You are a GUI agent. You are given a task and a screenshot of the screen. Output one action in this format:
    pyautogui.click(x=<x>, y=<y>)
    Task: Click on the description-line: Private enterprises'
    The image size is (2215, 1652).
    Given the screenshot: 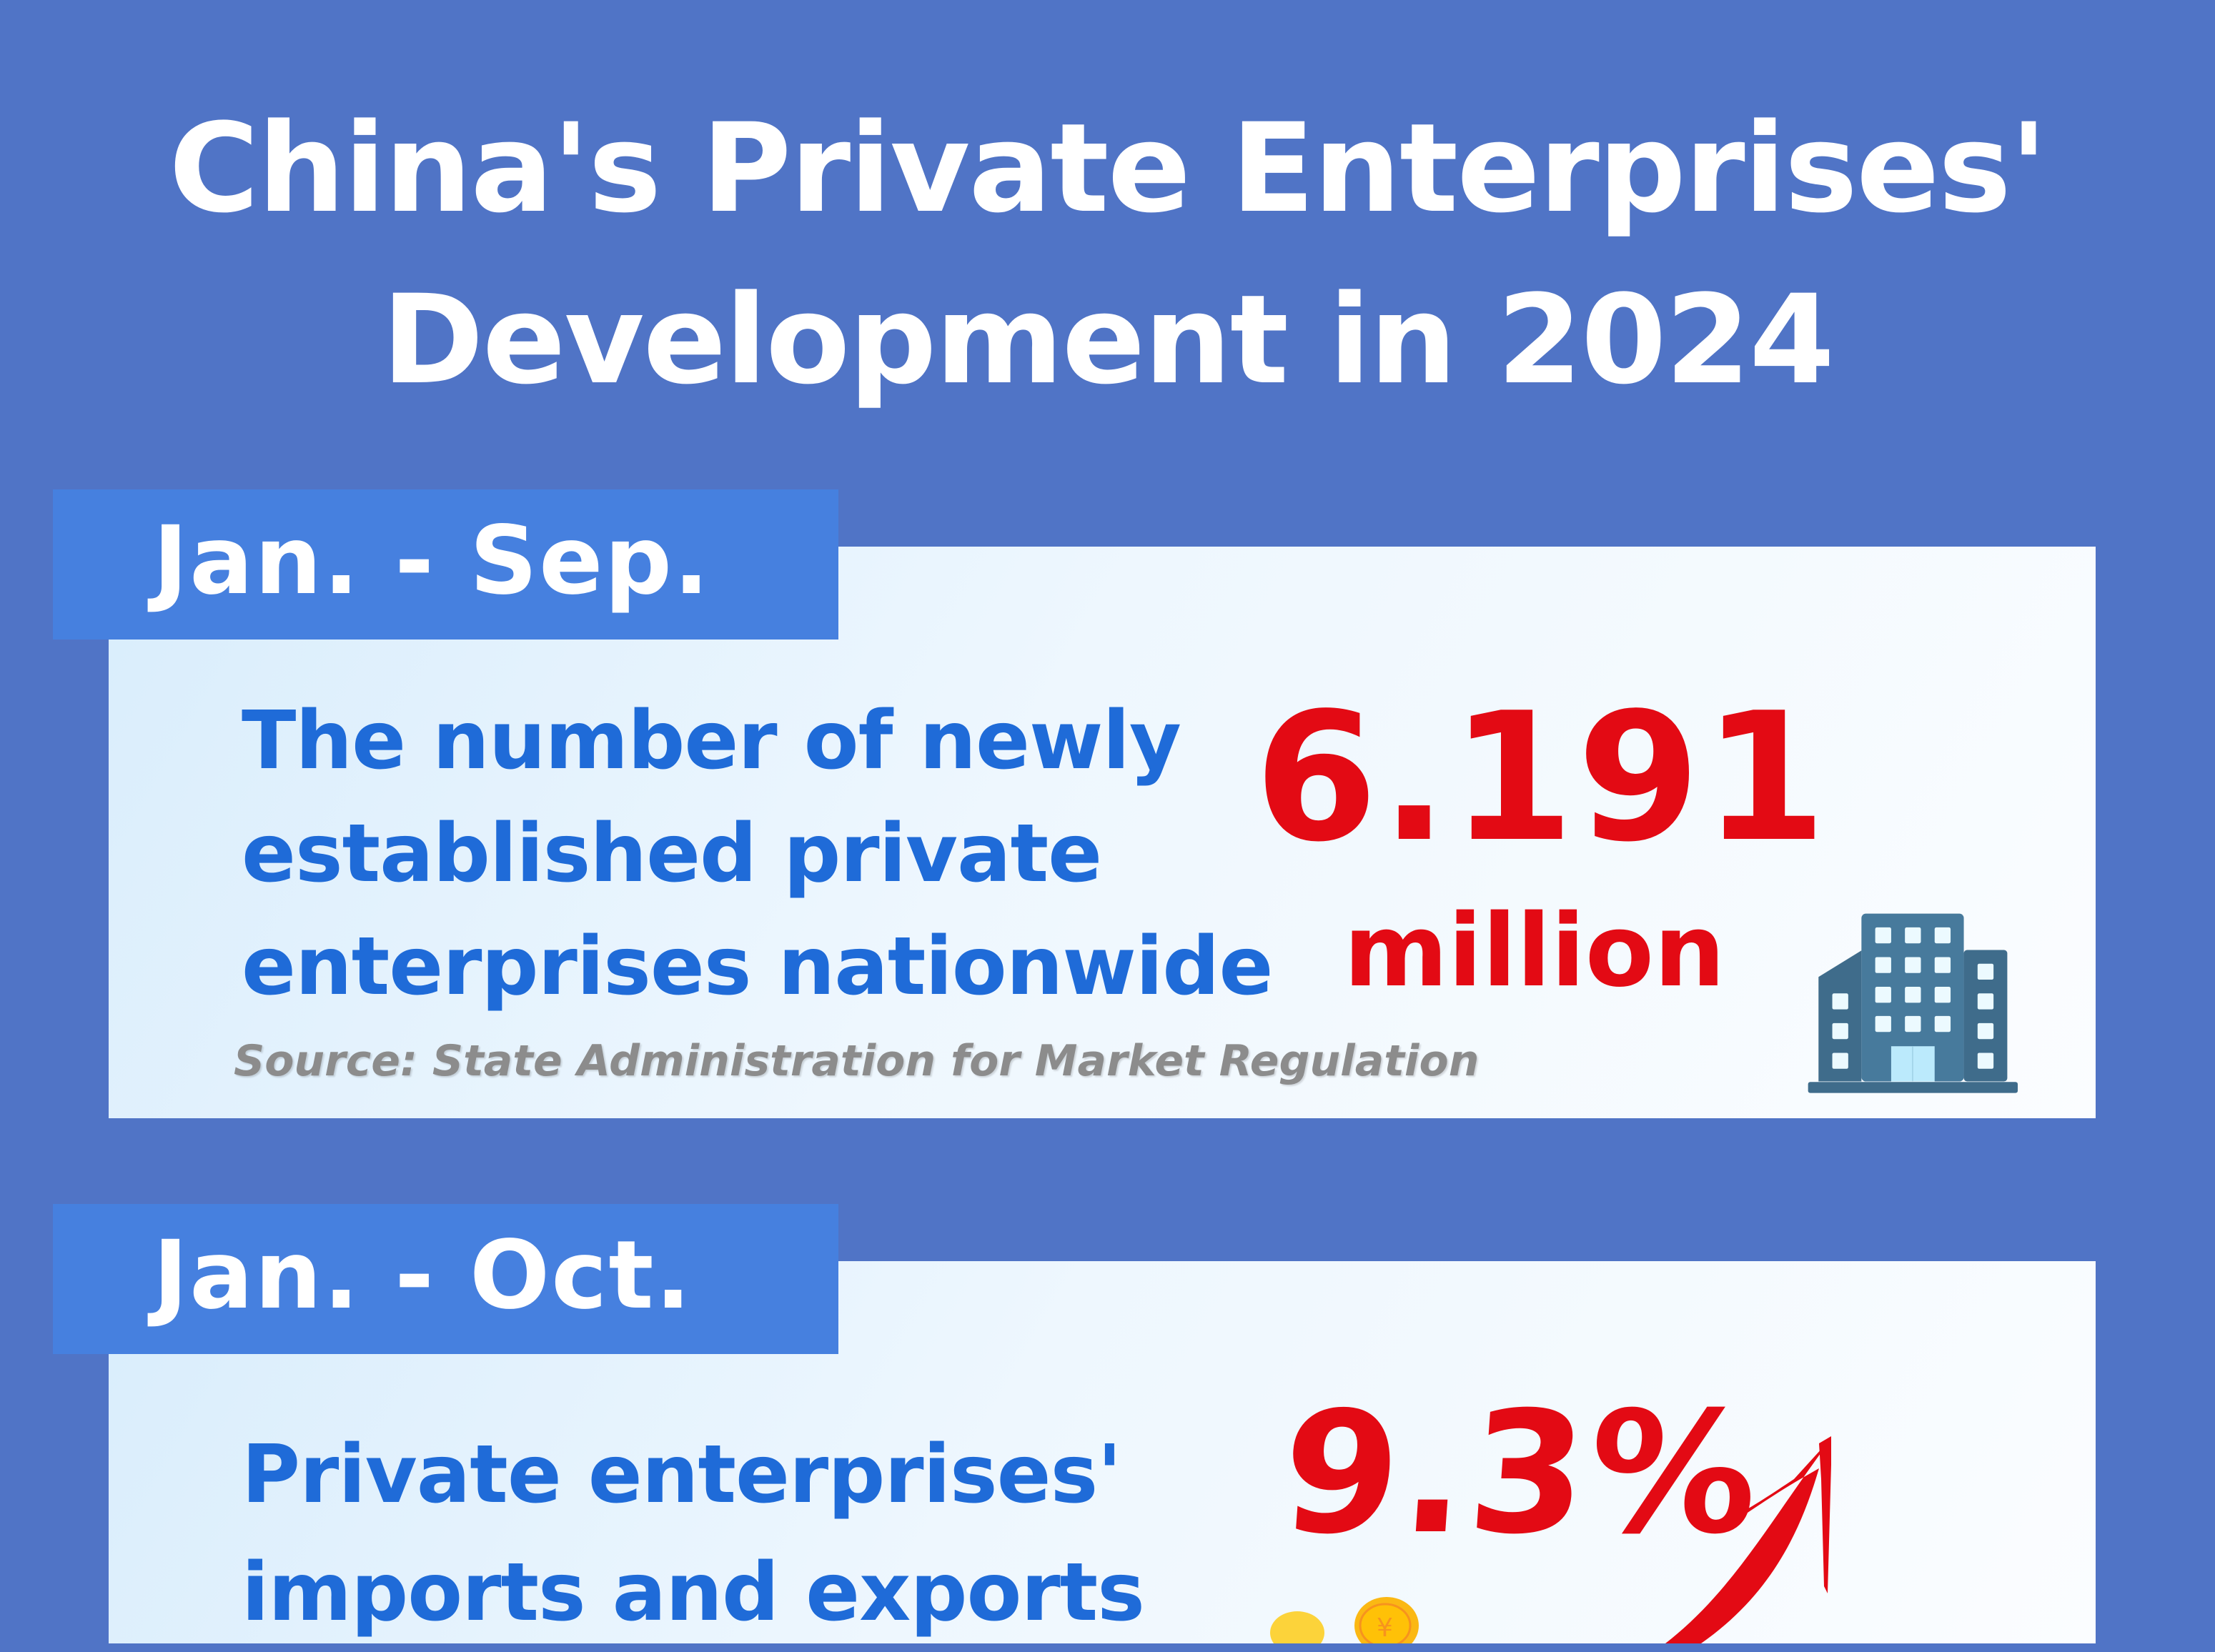 What is the action you would take?
    pyautogui.click(x=682, y=1474)
    